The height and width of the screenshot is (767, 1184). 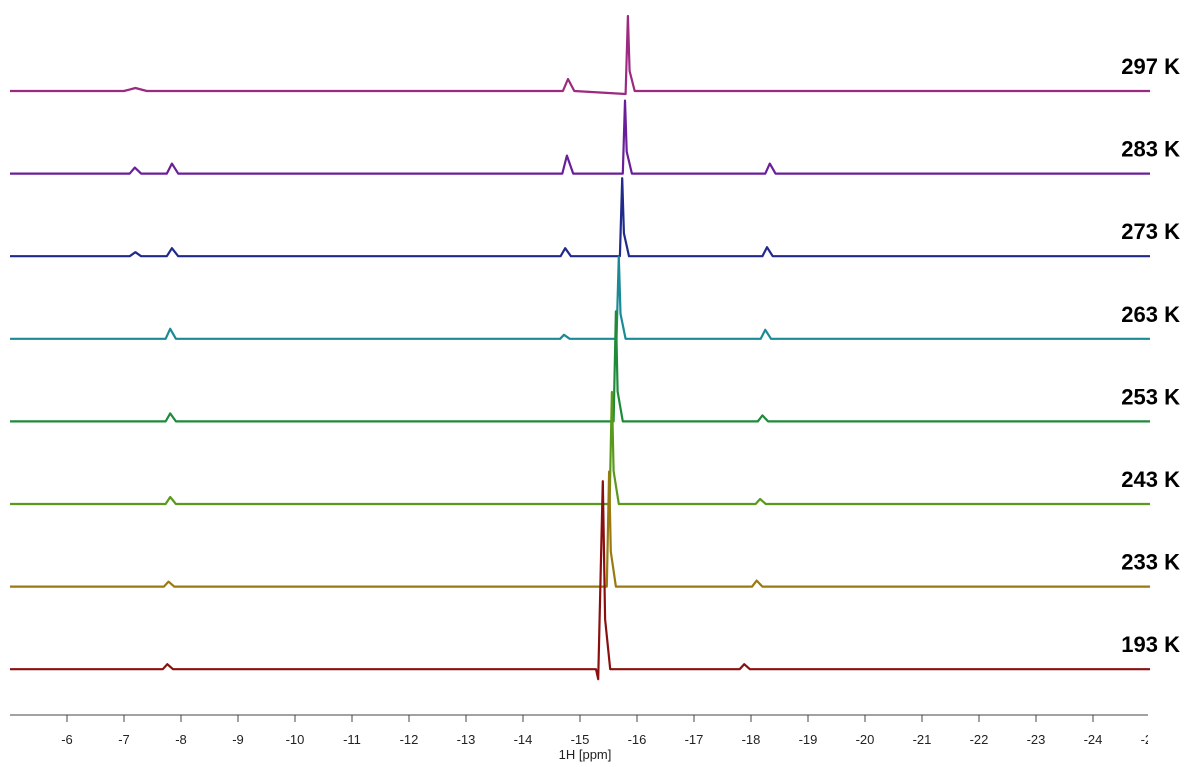 I want to click on x-tick-label: -13, so click(x=466, y=739).